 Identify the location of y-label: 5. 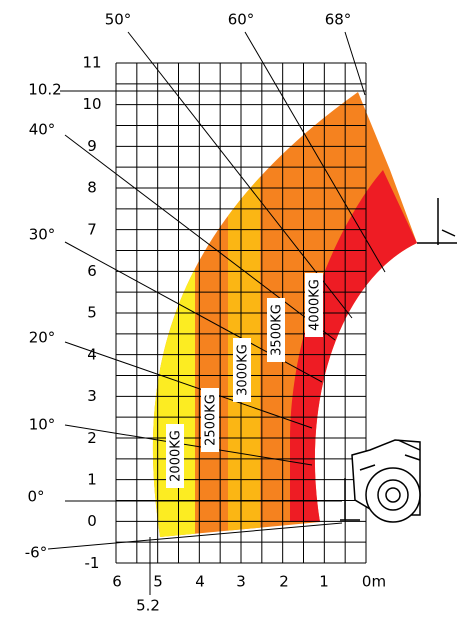
(92, 313).